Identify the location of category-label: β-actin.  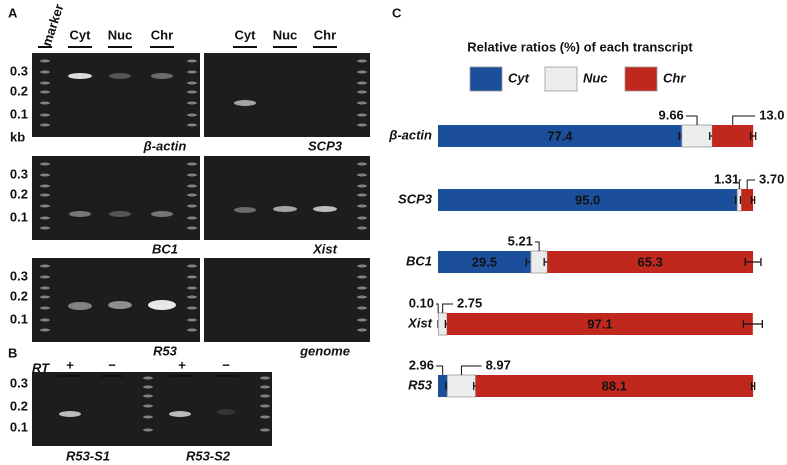
(410, 134).